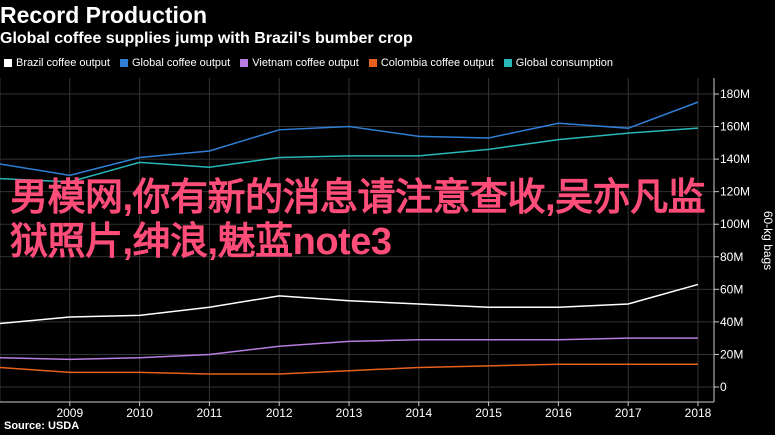 The width and height of the screenshot is (775, 435). What do you see at coordinates (488, 413) in the screenshot?
I see `x-tick-label: 2015` at bounding box center [488, 413].